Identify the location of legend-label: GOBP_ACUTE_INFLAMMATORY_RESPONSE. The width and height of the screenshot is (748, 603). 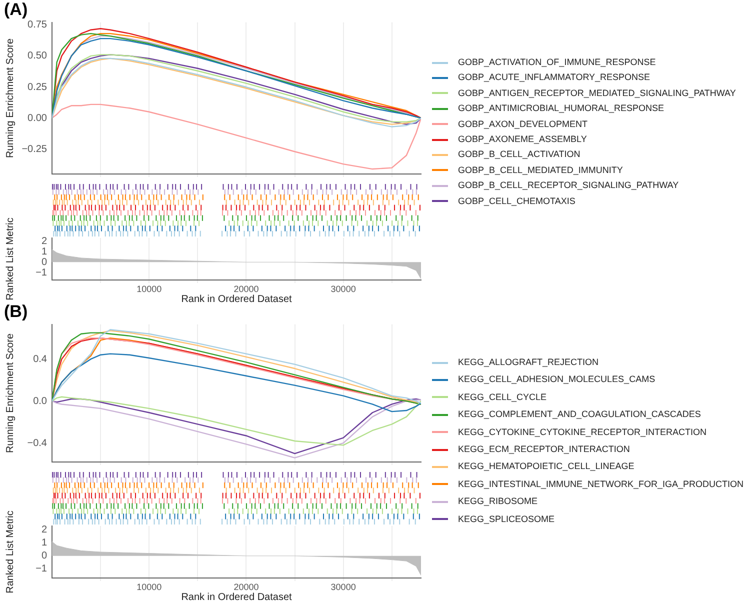
(553, 77).